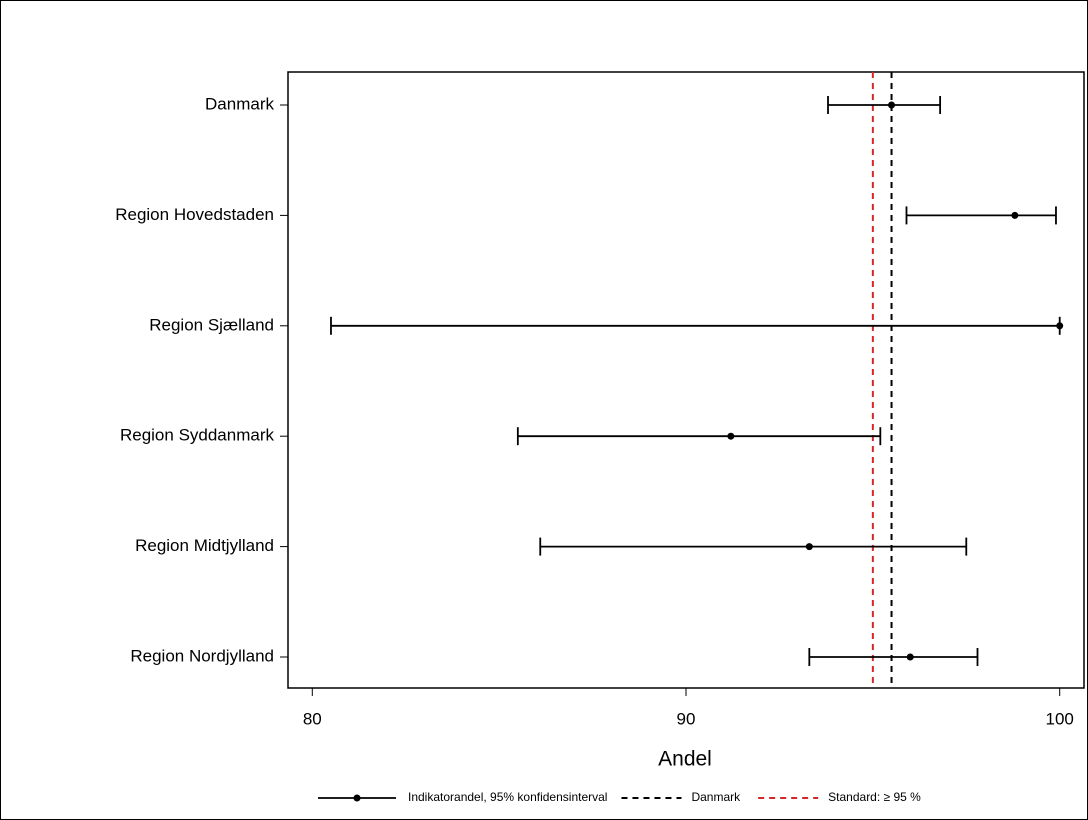 This screenshot has height=820, width=1088. I want to click on x-axis-label: Andel, so click(685, 759).